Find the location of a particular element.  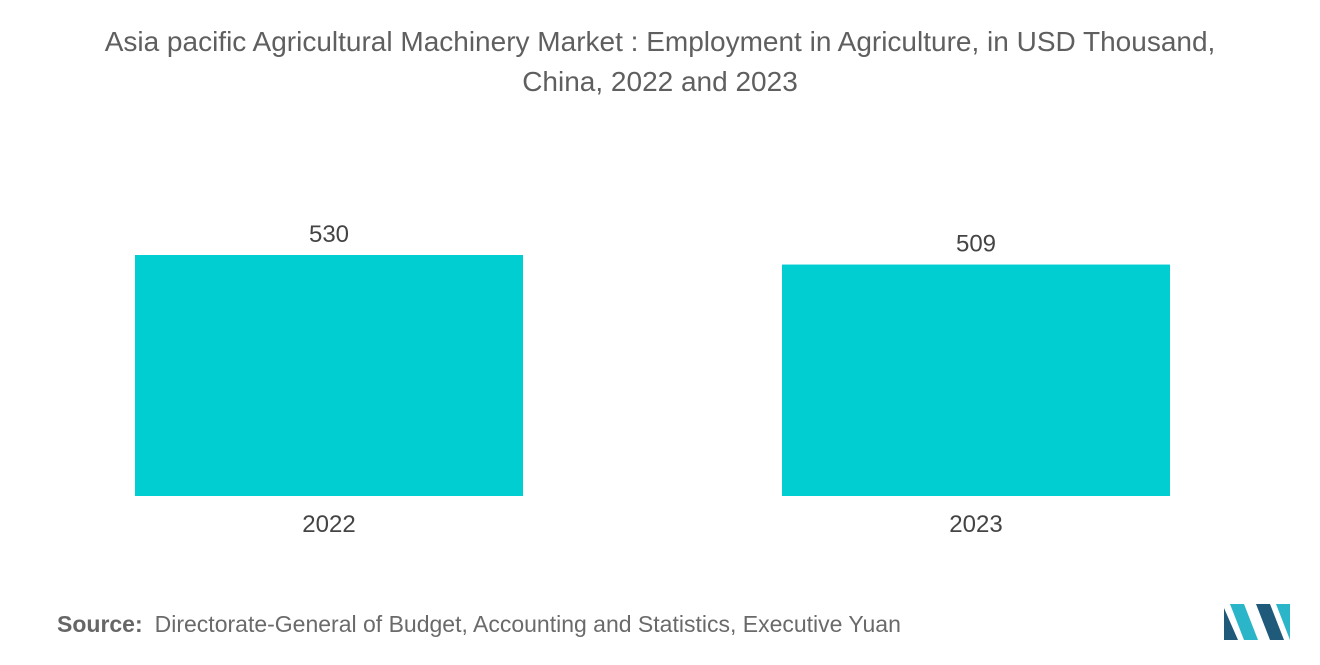

category-labels-group: 2022 2023 is located at coordinates (652, 524).